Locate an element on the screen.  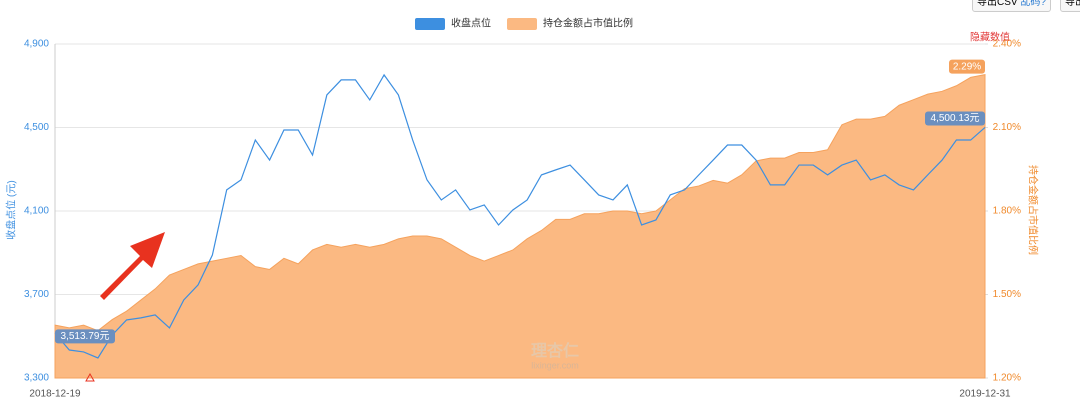
y2-tick-label: 2.40% is located at coordinates (1007, 44).